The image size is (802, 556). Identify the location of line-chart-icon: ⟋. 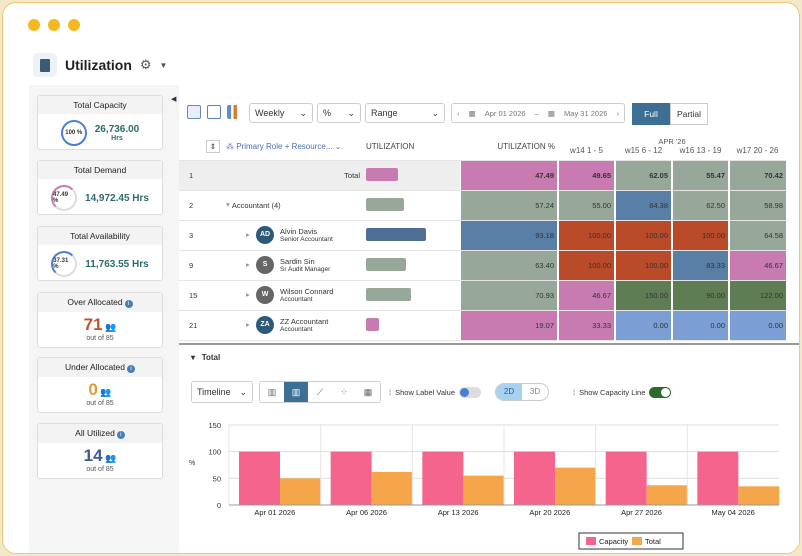
(320, 392).